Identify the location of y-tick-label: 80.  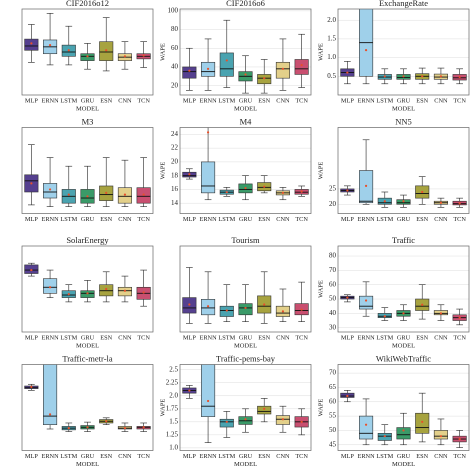
(175, 29).